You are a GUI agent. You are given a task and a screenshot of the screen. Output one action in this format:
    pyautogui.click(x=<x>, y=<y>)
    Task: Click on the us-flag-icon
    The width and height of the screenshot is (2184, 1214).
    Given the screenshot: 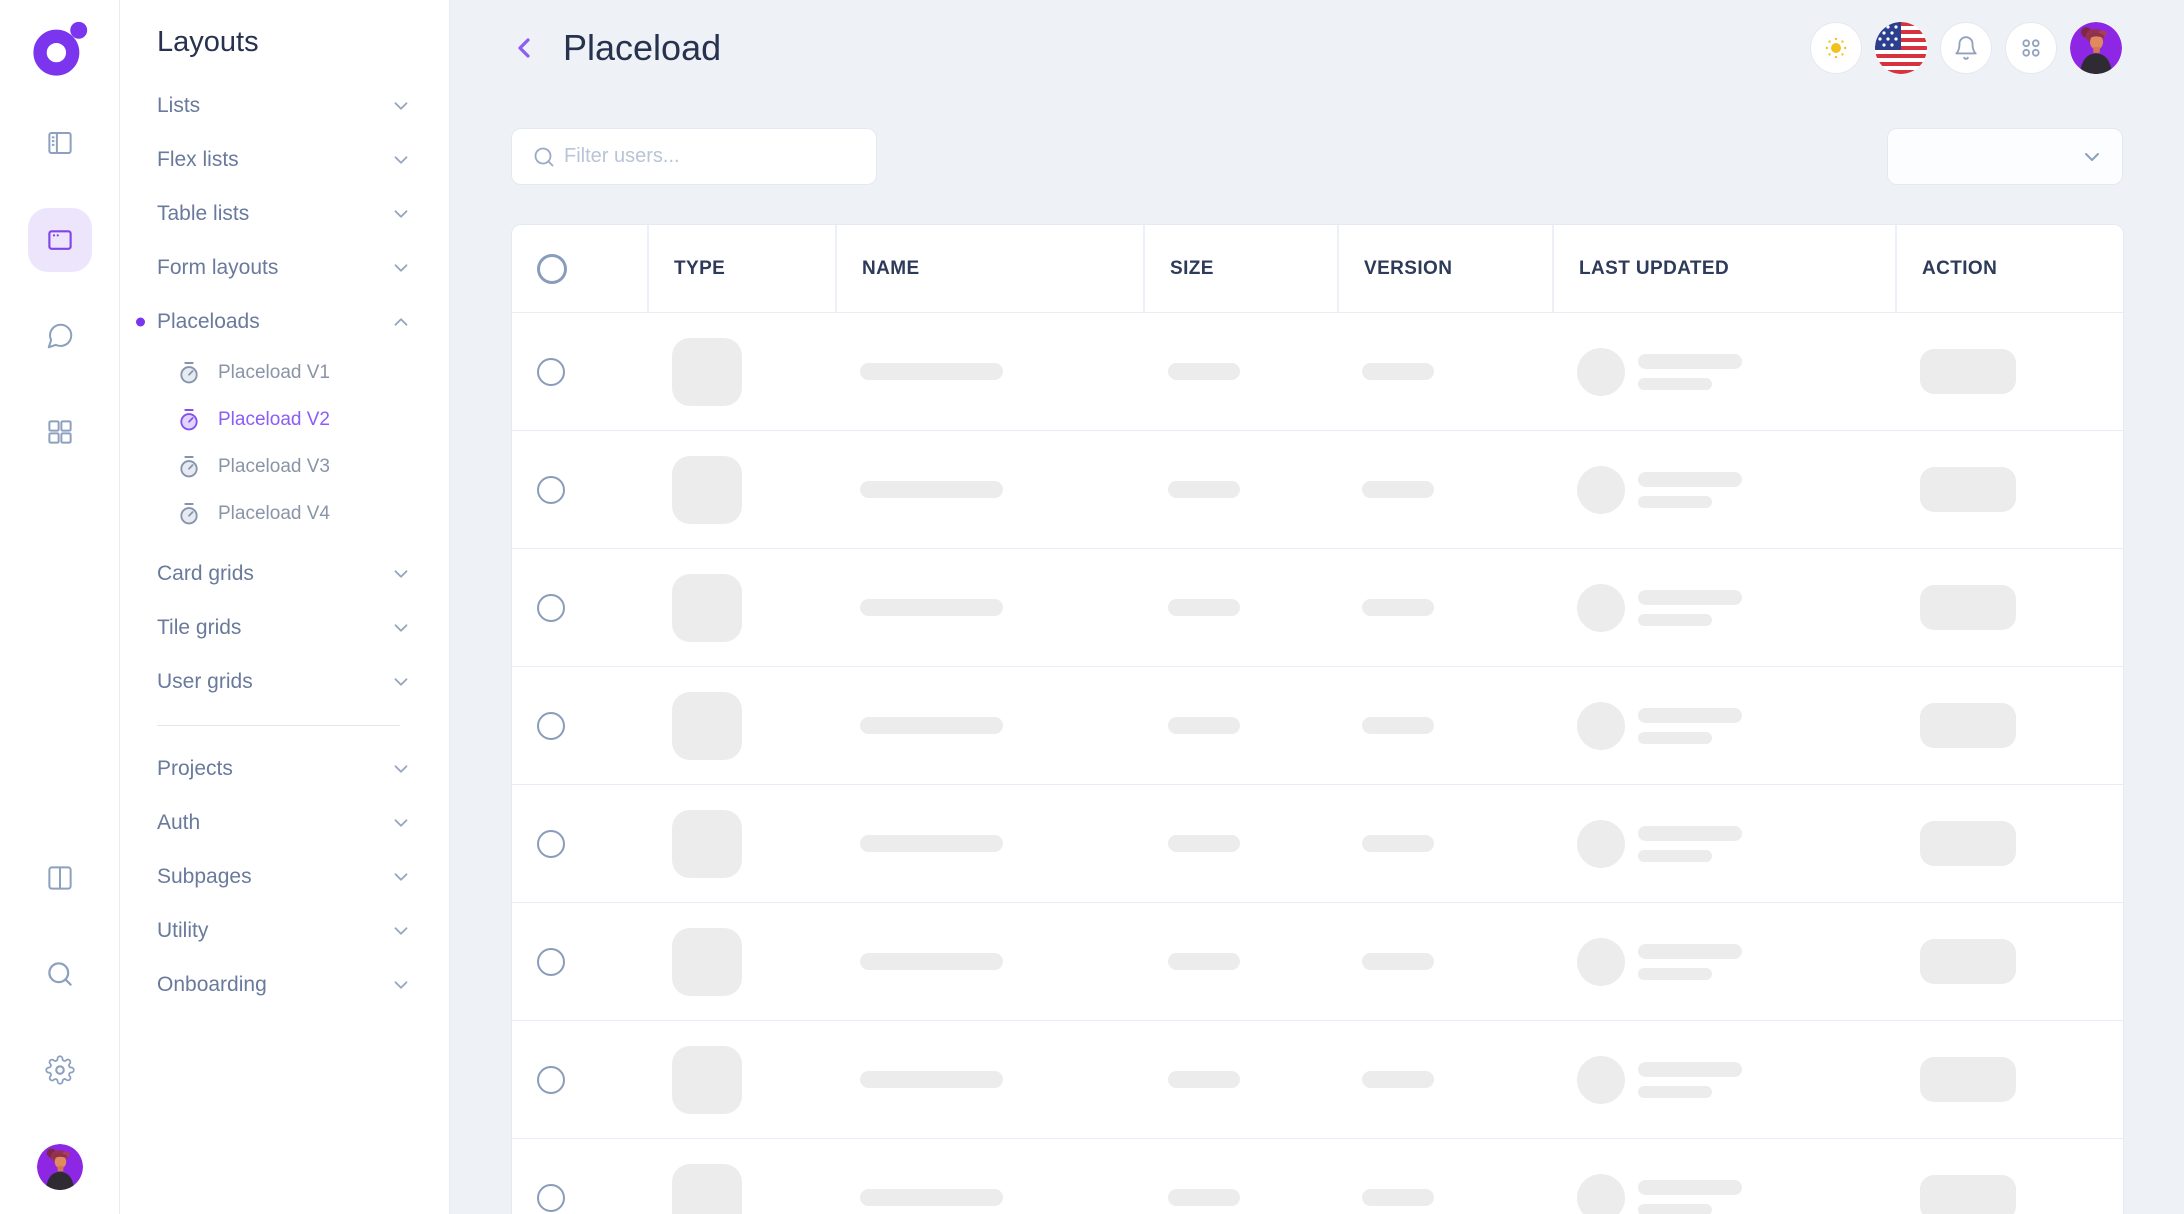 What is the action you would take?
    pyautogui.click(x=1901, y=48)
    